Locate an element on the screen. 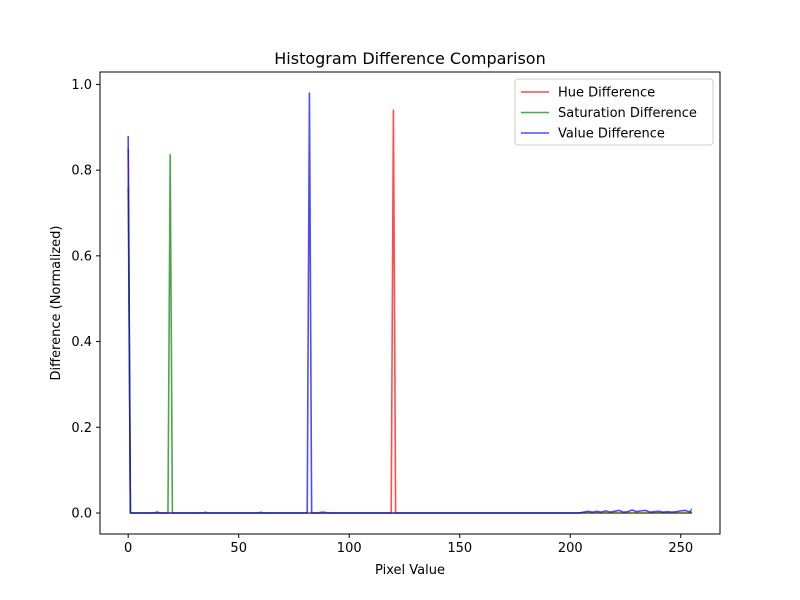  x-tick-label: 250 is located at coordinates (680, 548).